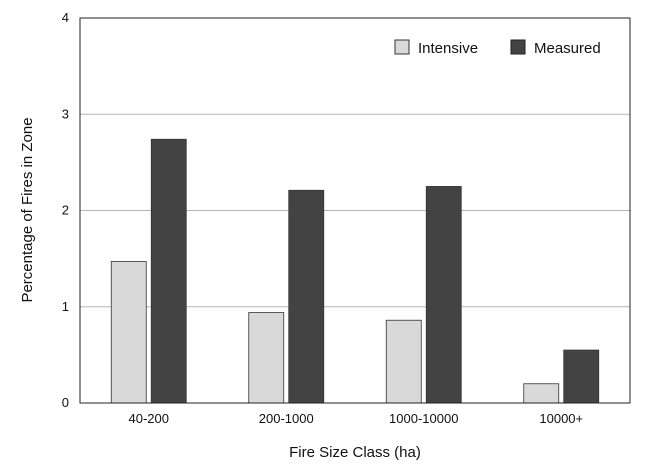  What do you see at coordinates (65, 306) in the screenshot?
I see `y-tick-label: 1` at bounding box center [65, 306].